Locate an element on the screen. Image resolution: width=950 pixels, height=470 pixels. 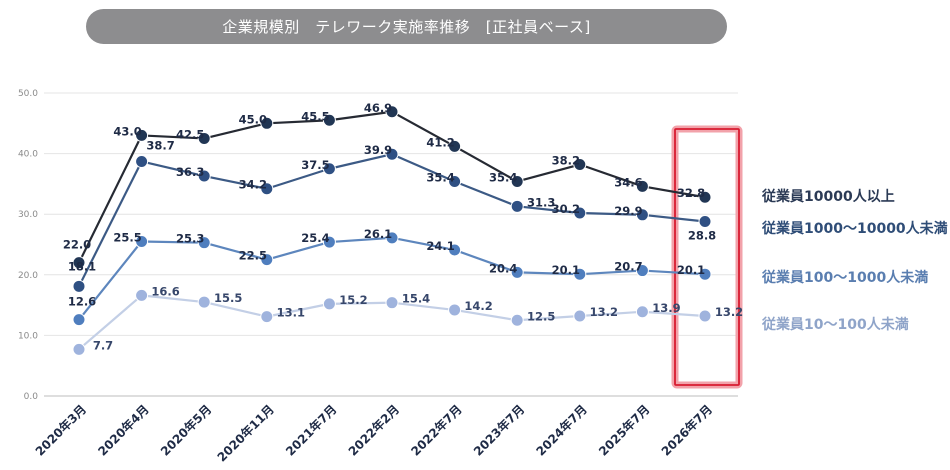
data-label: 35.4 is located at coordinates (440, 177).